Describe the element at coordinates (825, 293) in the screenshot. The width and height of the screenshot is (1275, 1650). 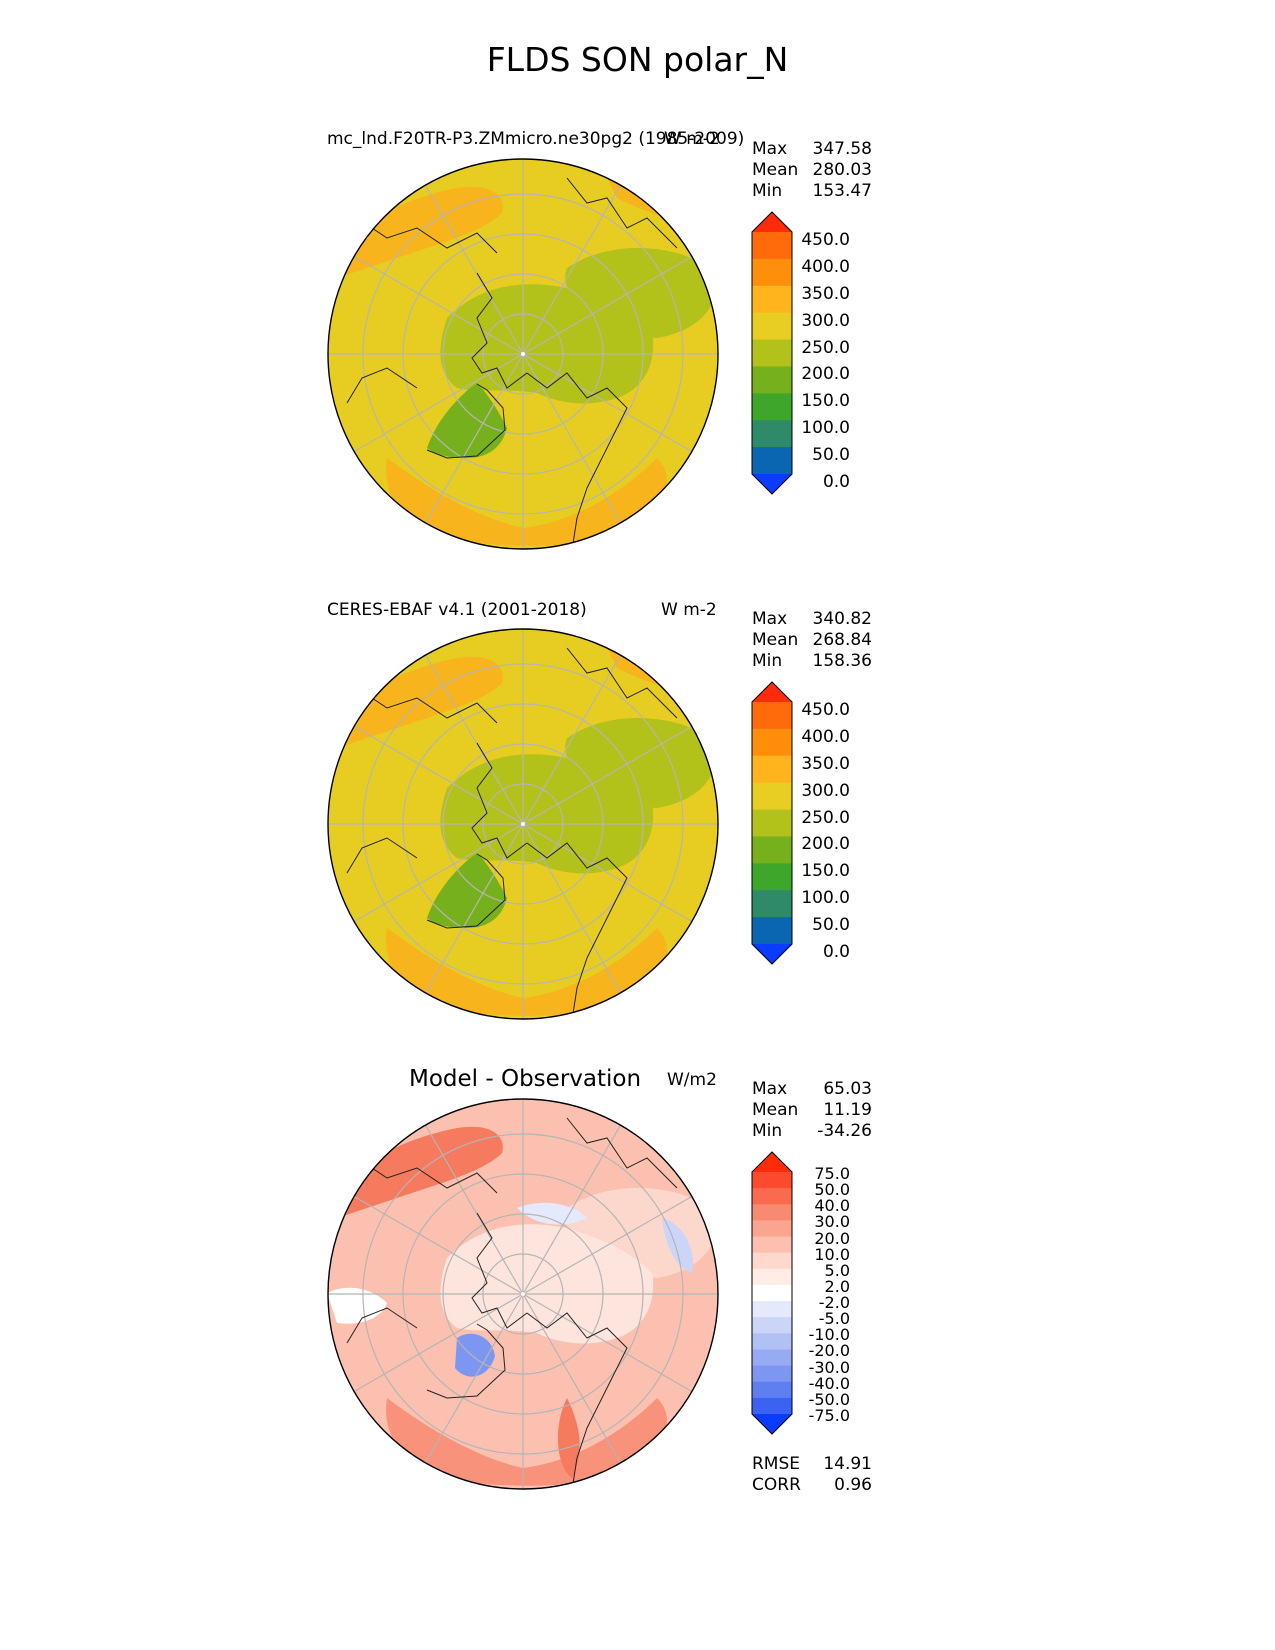
I see `test-colorbar-tick-label: 350.0` at that location.